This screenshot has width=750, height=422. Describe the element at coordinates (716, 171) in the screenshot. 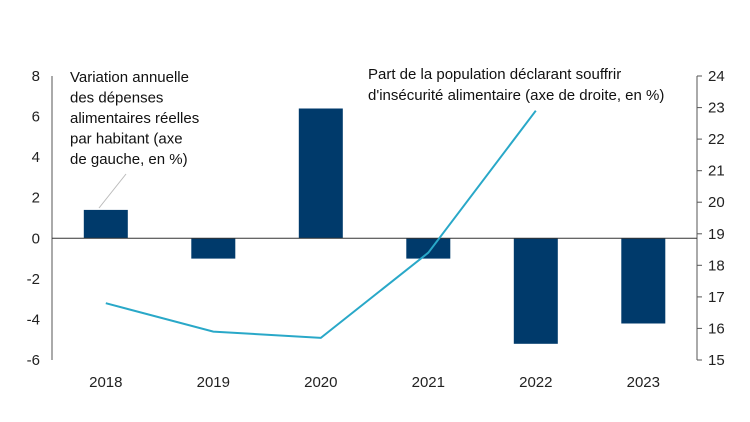

I see `y-right-tick-label: 21` at that location.